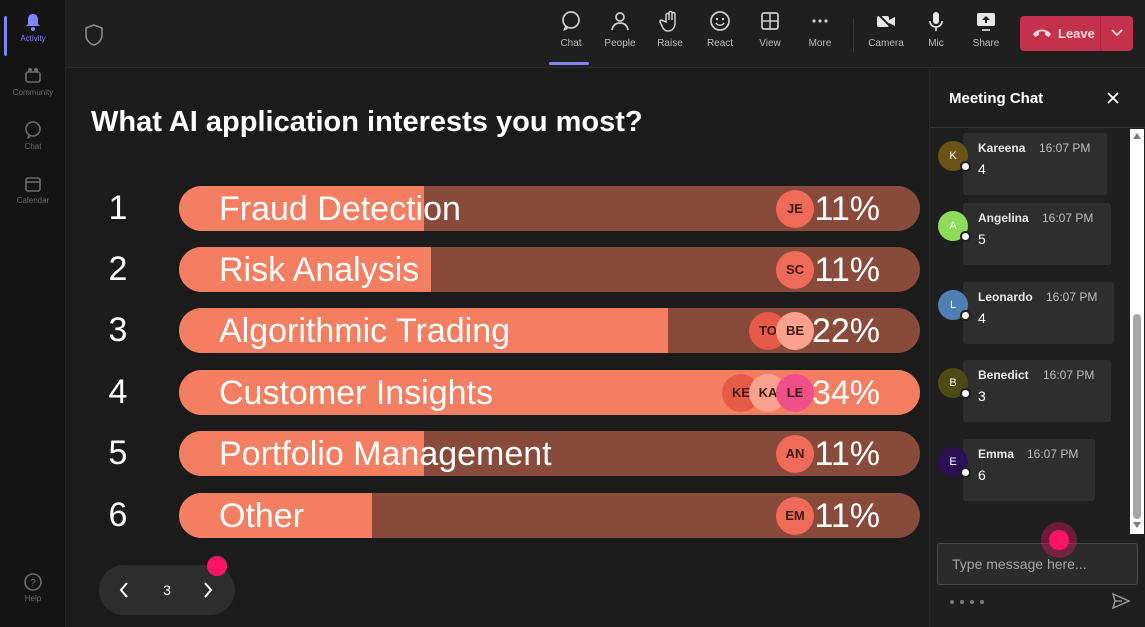 The height and width of the screenshot is (627, 1145). Describe the element at coordinates (549, 515) in the screenshot. I see `option-result-bar: Other EM 11%` at that location.